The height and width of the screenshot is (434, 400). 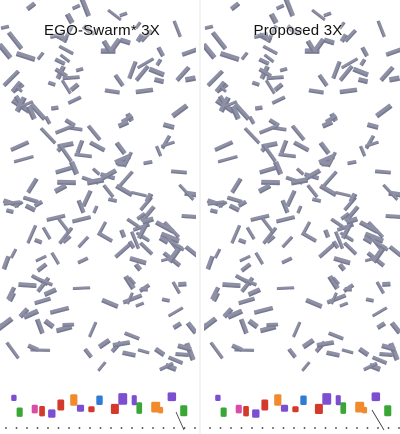 What do you see at coordinates (200, 217) in the screenshot?
I see `panel-divider` at bounding box center [200, 217].